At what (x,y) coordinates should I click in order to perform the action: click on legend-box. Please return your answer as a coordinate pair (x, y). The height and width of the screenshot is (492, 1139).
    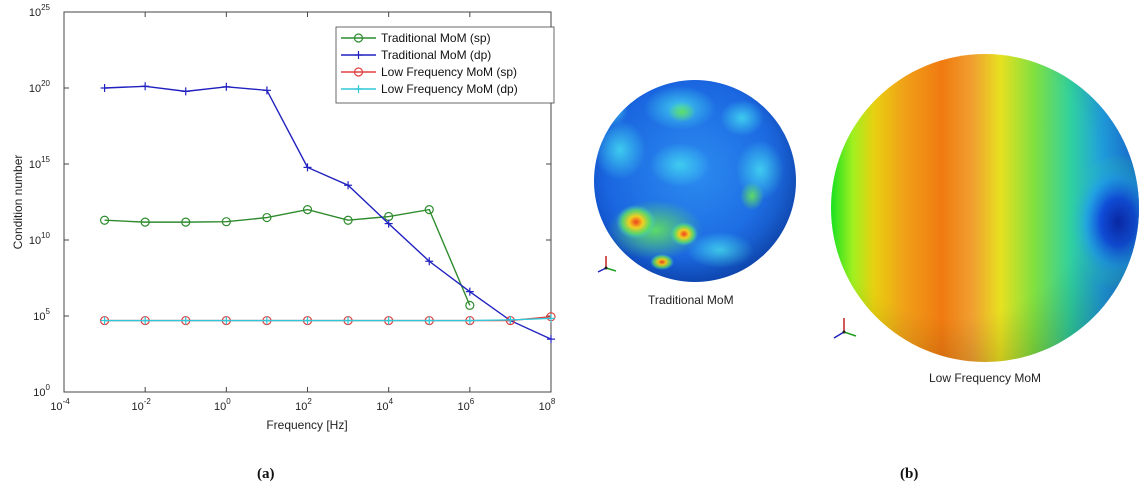
    Looking at the image, I should click on (445, 65).